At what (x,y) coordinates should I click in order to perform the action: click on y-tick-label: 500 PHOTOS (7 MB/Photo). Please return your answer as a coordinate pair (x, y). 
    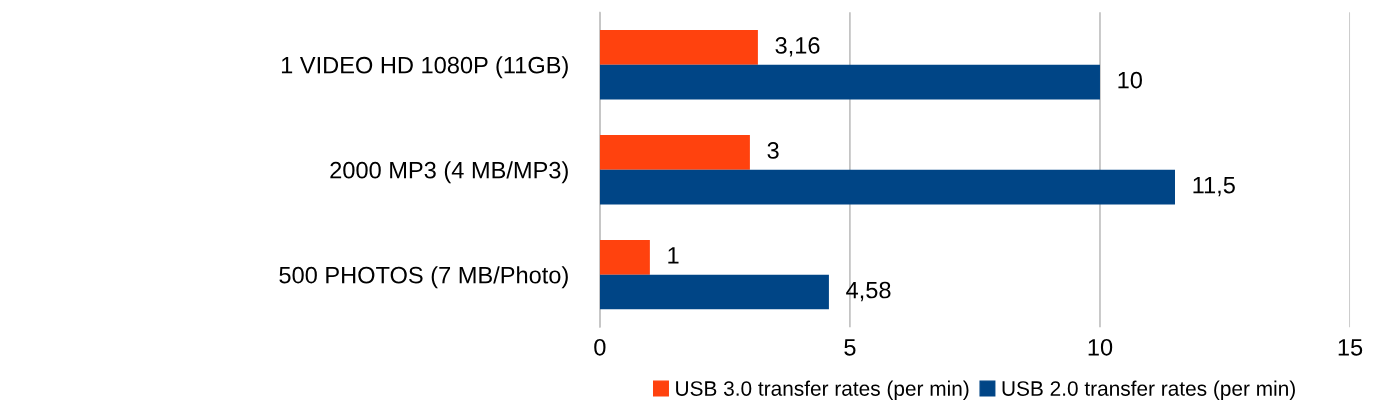
    Looking at the image, I should click on (423, 277).